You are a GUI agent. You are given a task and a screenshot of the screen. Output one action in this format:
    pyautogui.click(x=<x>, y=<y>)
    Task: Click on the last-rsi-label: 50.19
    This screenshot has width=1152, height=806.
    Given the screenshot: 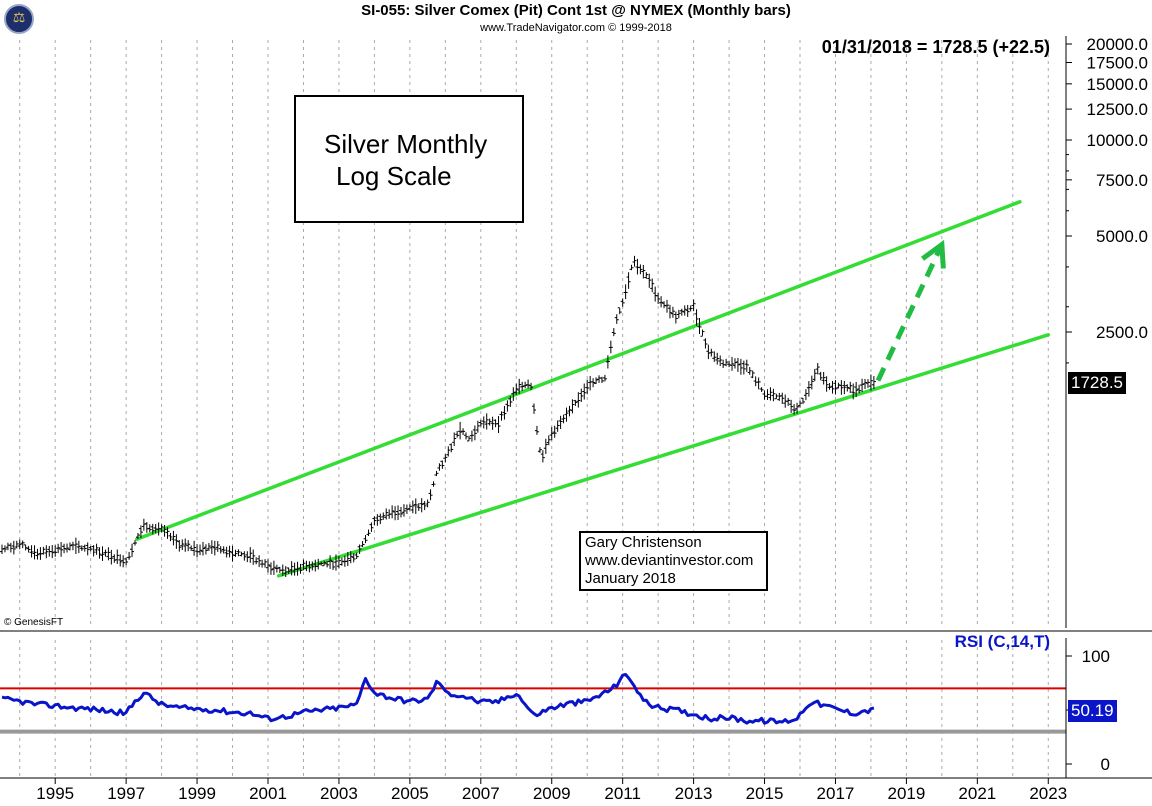 What is the action you would take?
    pyautogui.click(x=1092, y=711)
    